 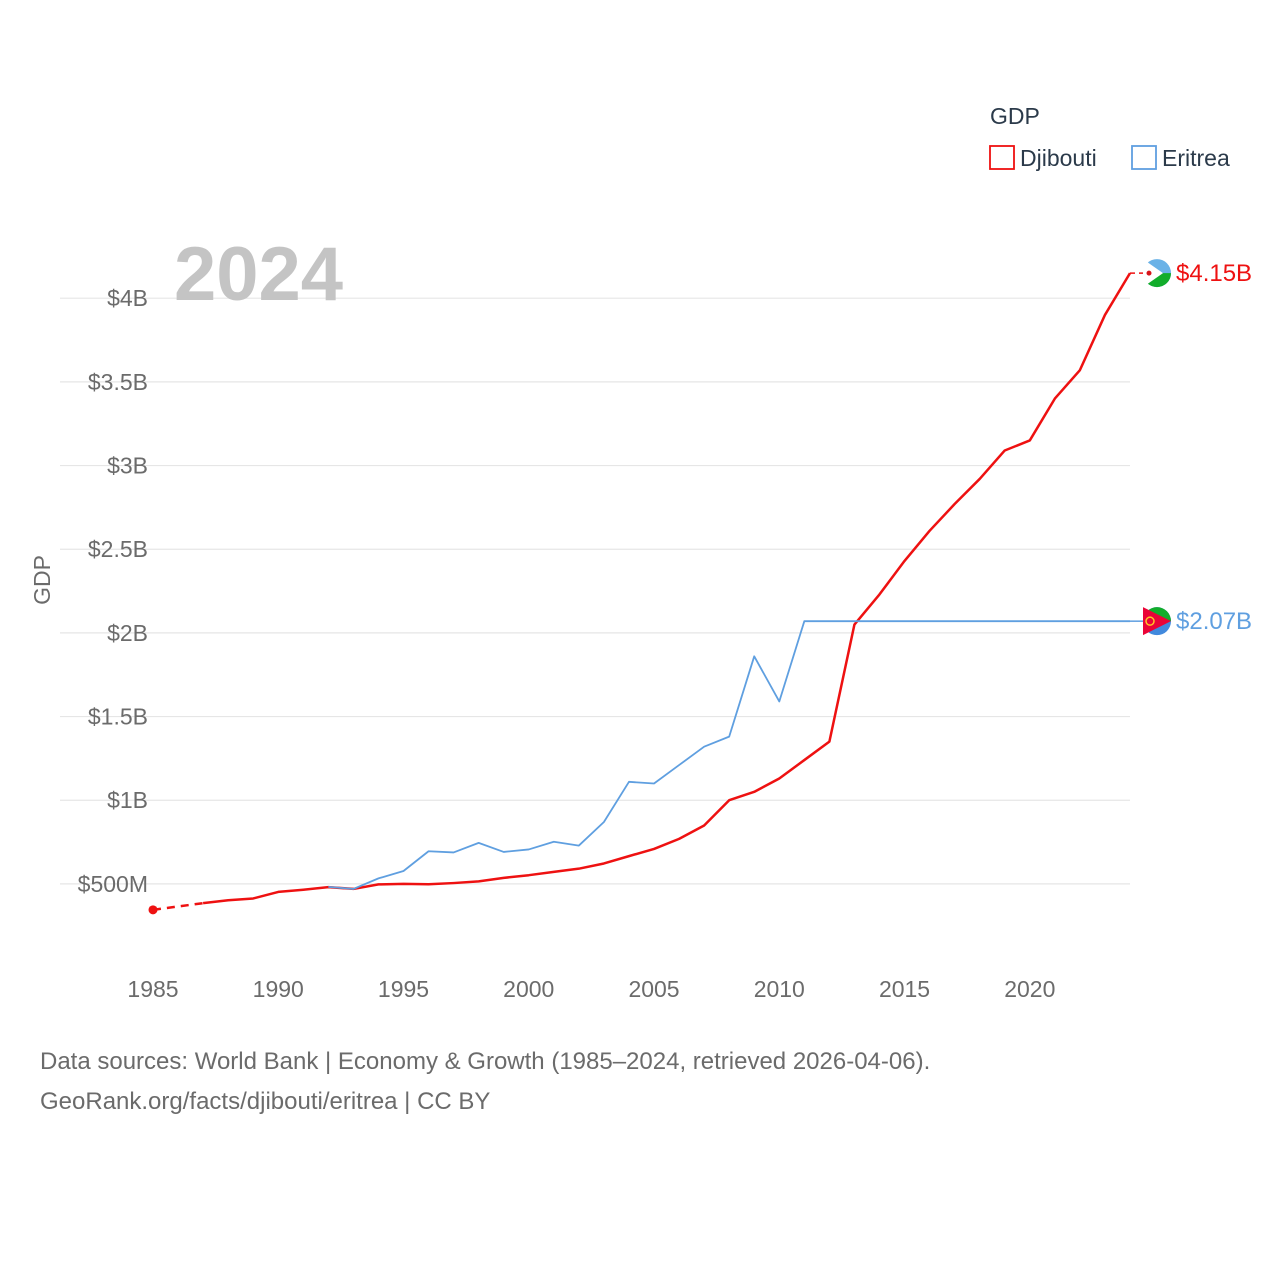 I want to click on djibouti-flag-icon, so click(x=1157, y=273).